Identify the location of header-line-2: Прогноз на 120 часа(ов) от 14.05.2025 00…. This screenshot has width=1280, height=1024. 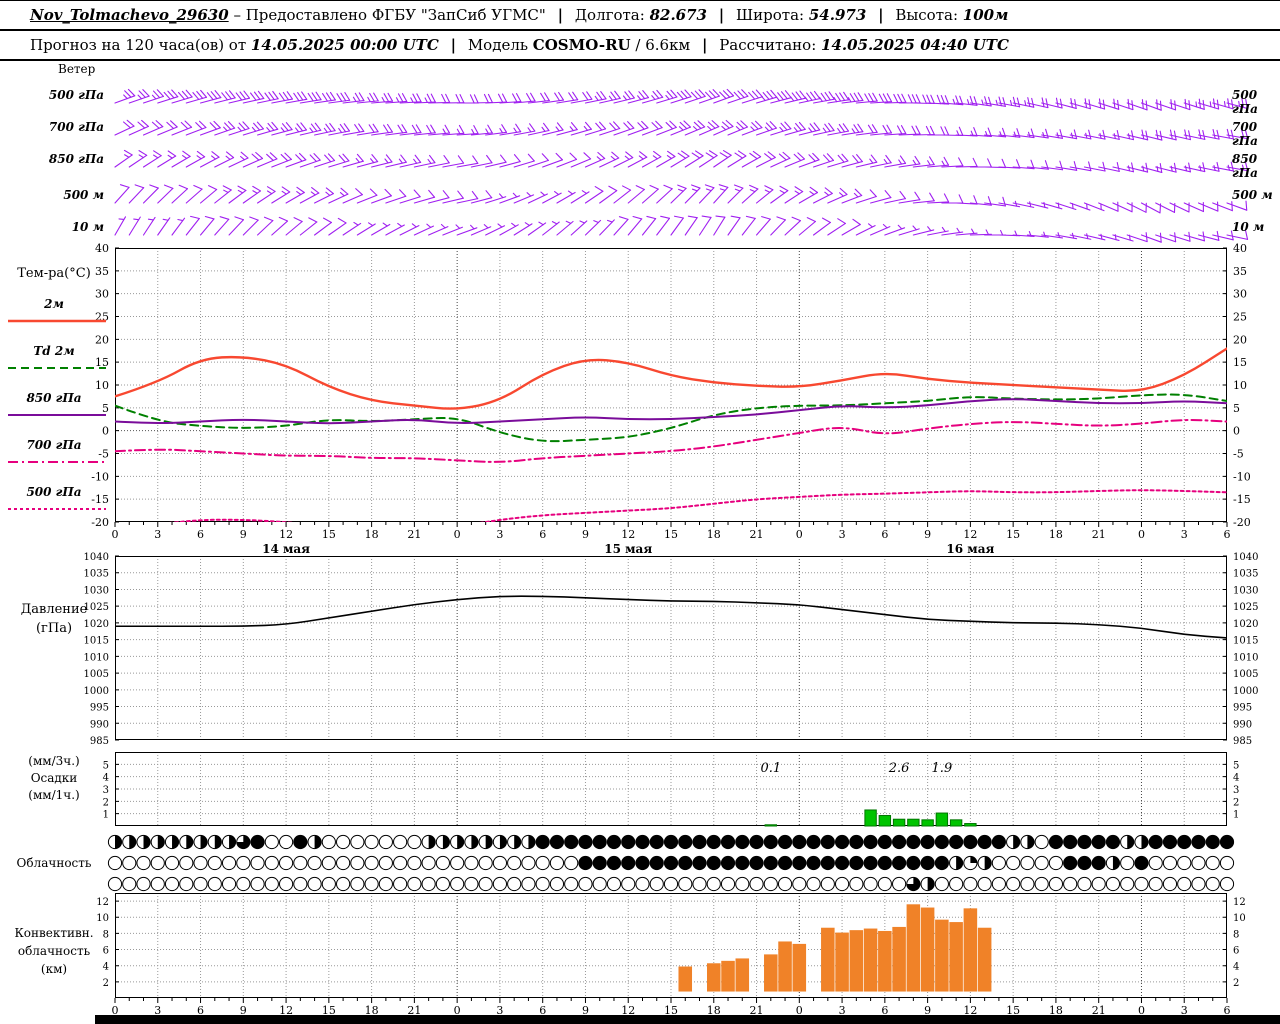
(640, 45).